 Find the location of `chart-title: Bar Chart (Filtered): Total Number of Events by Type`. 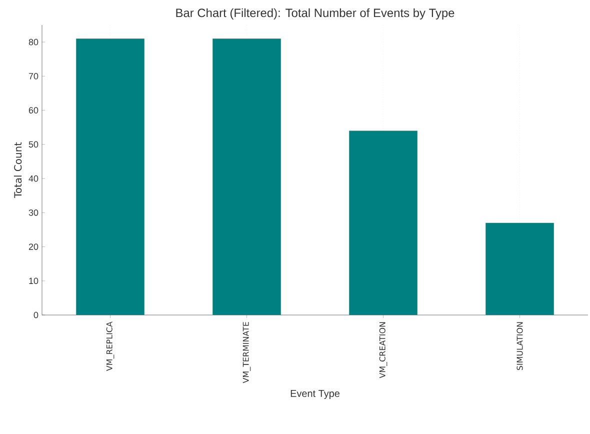

chart-title: Bar Chart (Filtered): Total Number of Events by Type is located at coordinates (315, 14).